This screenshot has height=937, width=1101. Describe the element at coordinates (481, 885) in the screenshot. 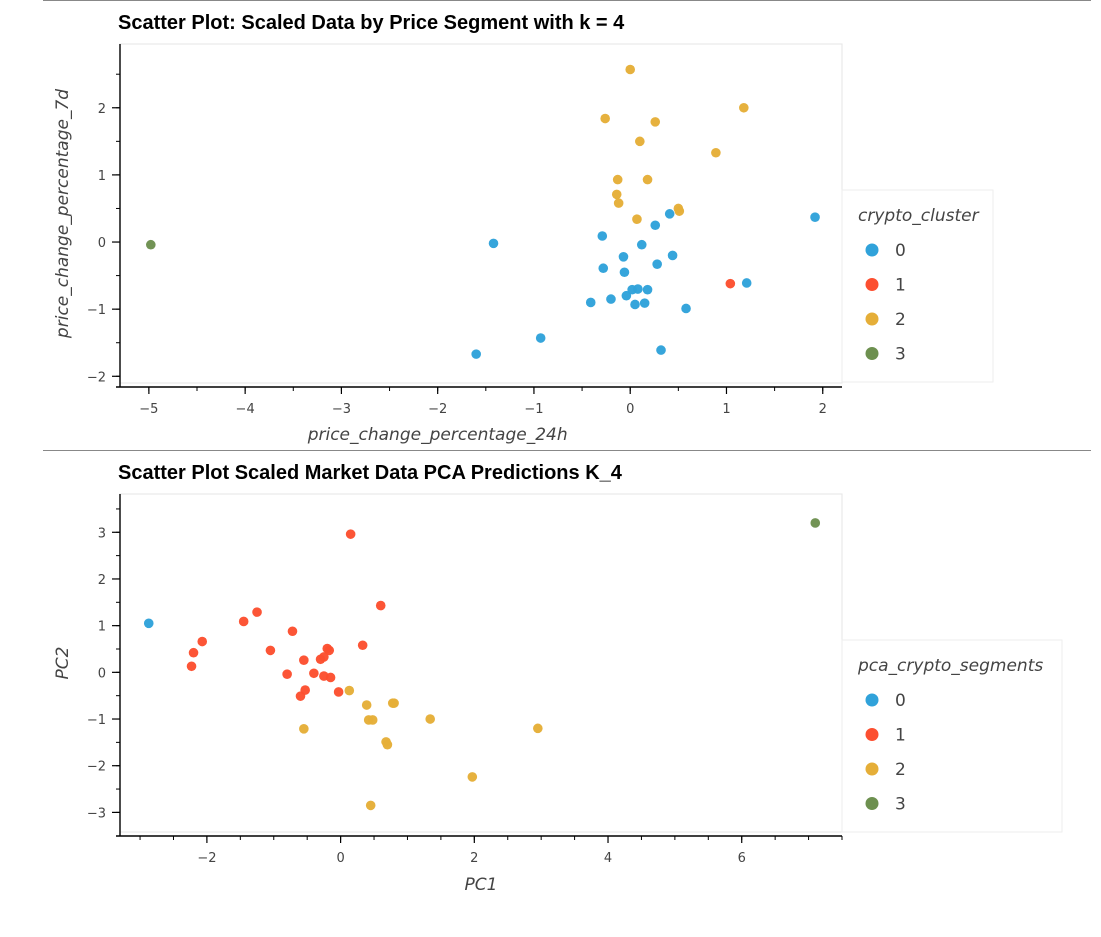

I see `x-axis-label: PC1` at that location.